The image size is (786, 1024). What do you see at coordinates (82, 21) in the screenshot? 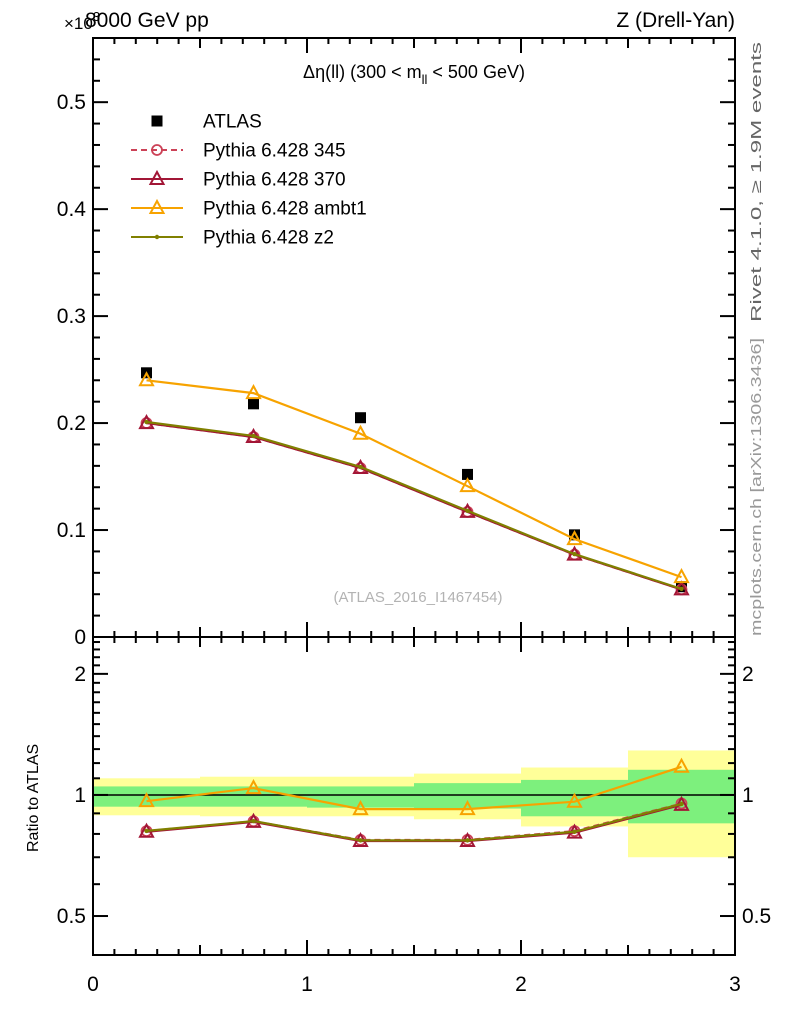
I see `scale-factor-label: ×10³` at bounding box center [82, 21].